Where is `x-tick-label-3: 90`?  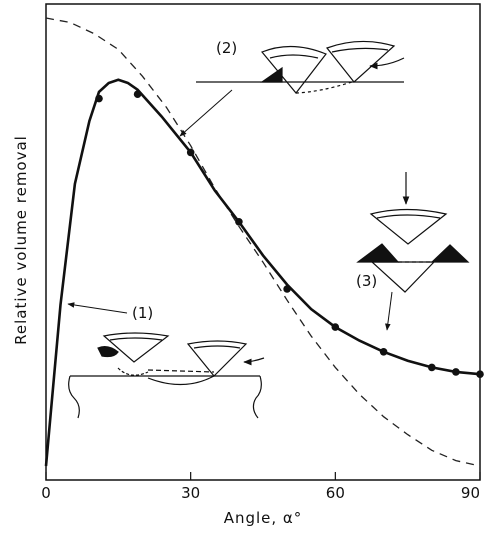
x-tick-label-3: 90 is located at coordinates (470, 493).